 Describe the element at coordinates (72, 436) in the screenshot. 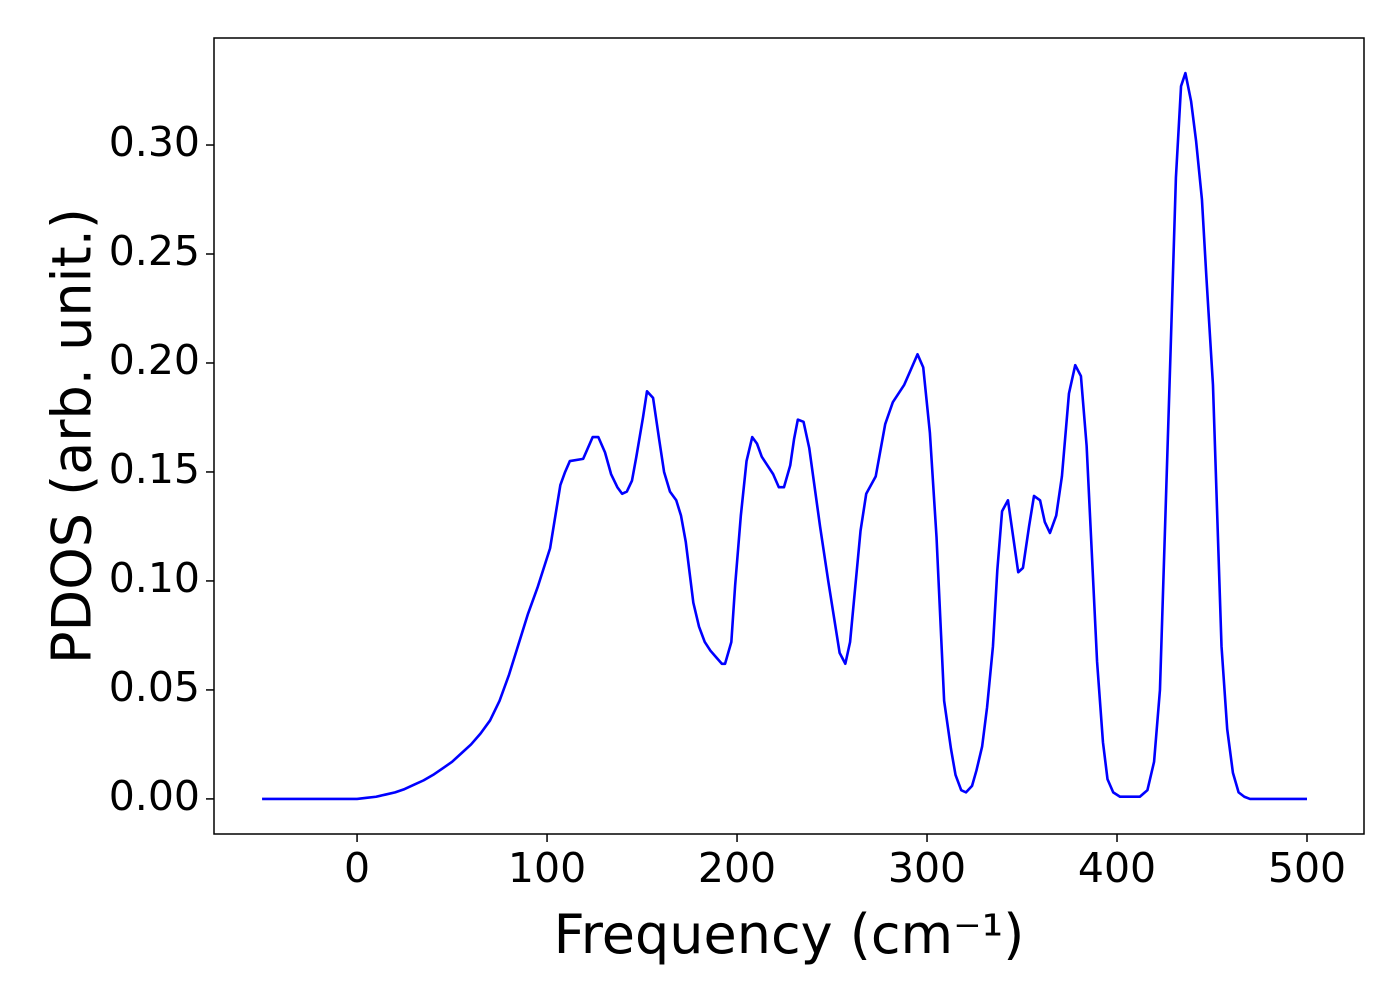

I see `y-axis-label: PDOS (arb. unit.)` at that location.